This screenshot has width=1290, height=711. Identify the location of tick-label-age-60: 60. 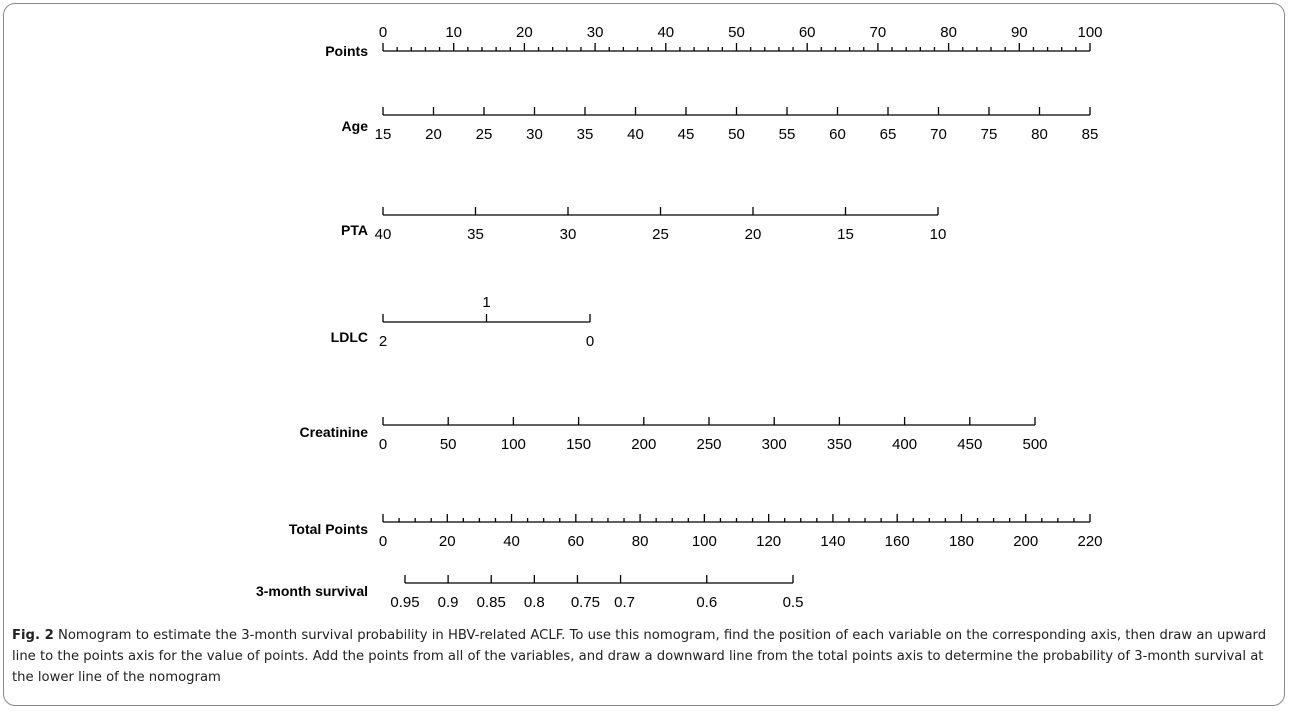
(837, 134).